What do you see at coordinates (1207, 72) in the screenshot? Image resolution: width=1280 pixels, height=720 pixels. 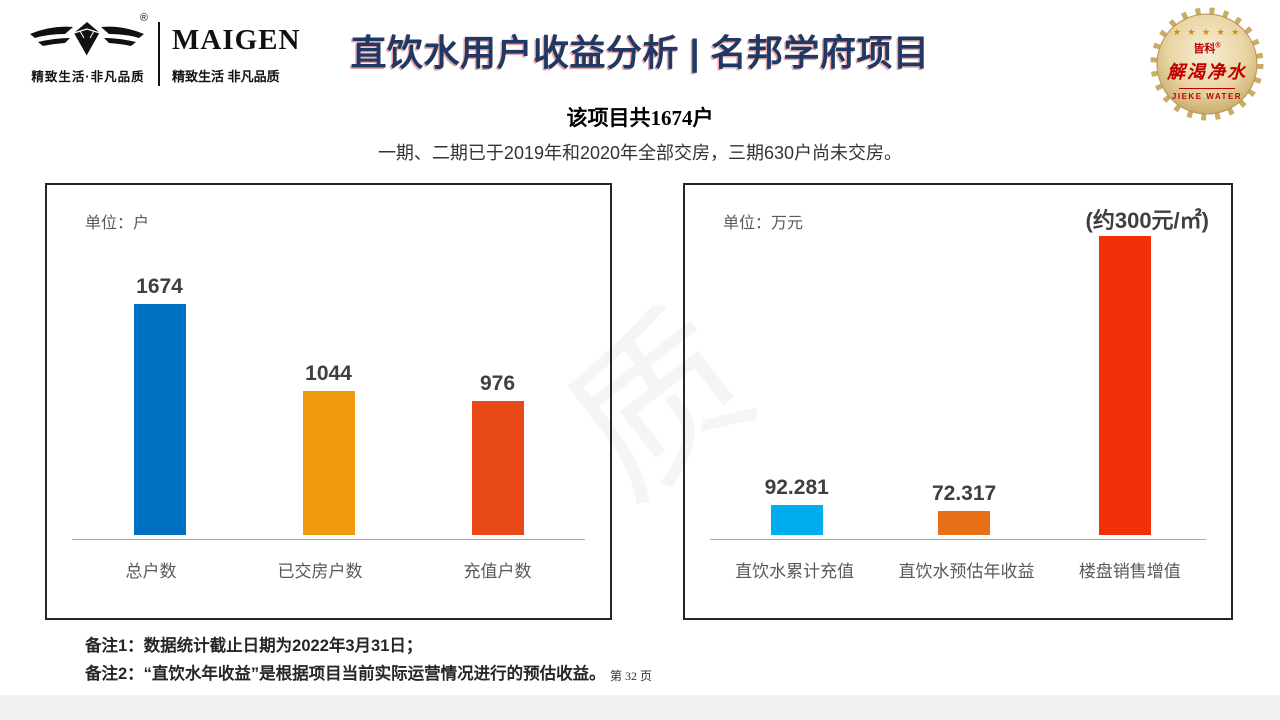 I see `badge-name: 解渴净水` at bounding box center [1207, 72].